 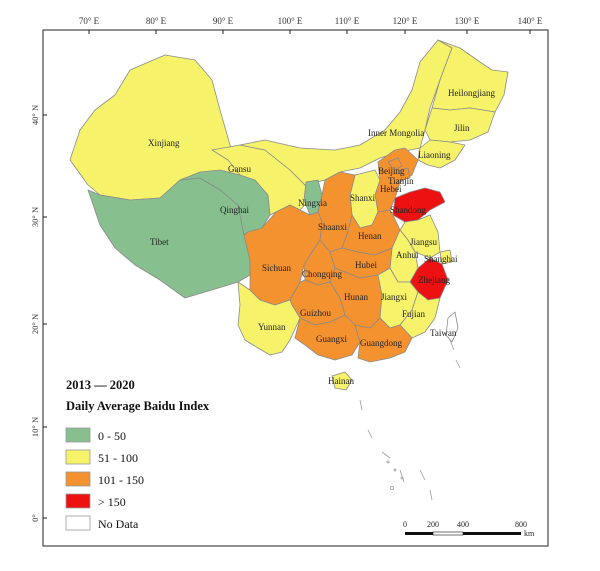 What do you see at coordinates (322, 274) in the screenshot?
I see `province-label: Chongqing` at bounding box center [322, 274].